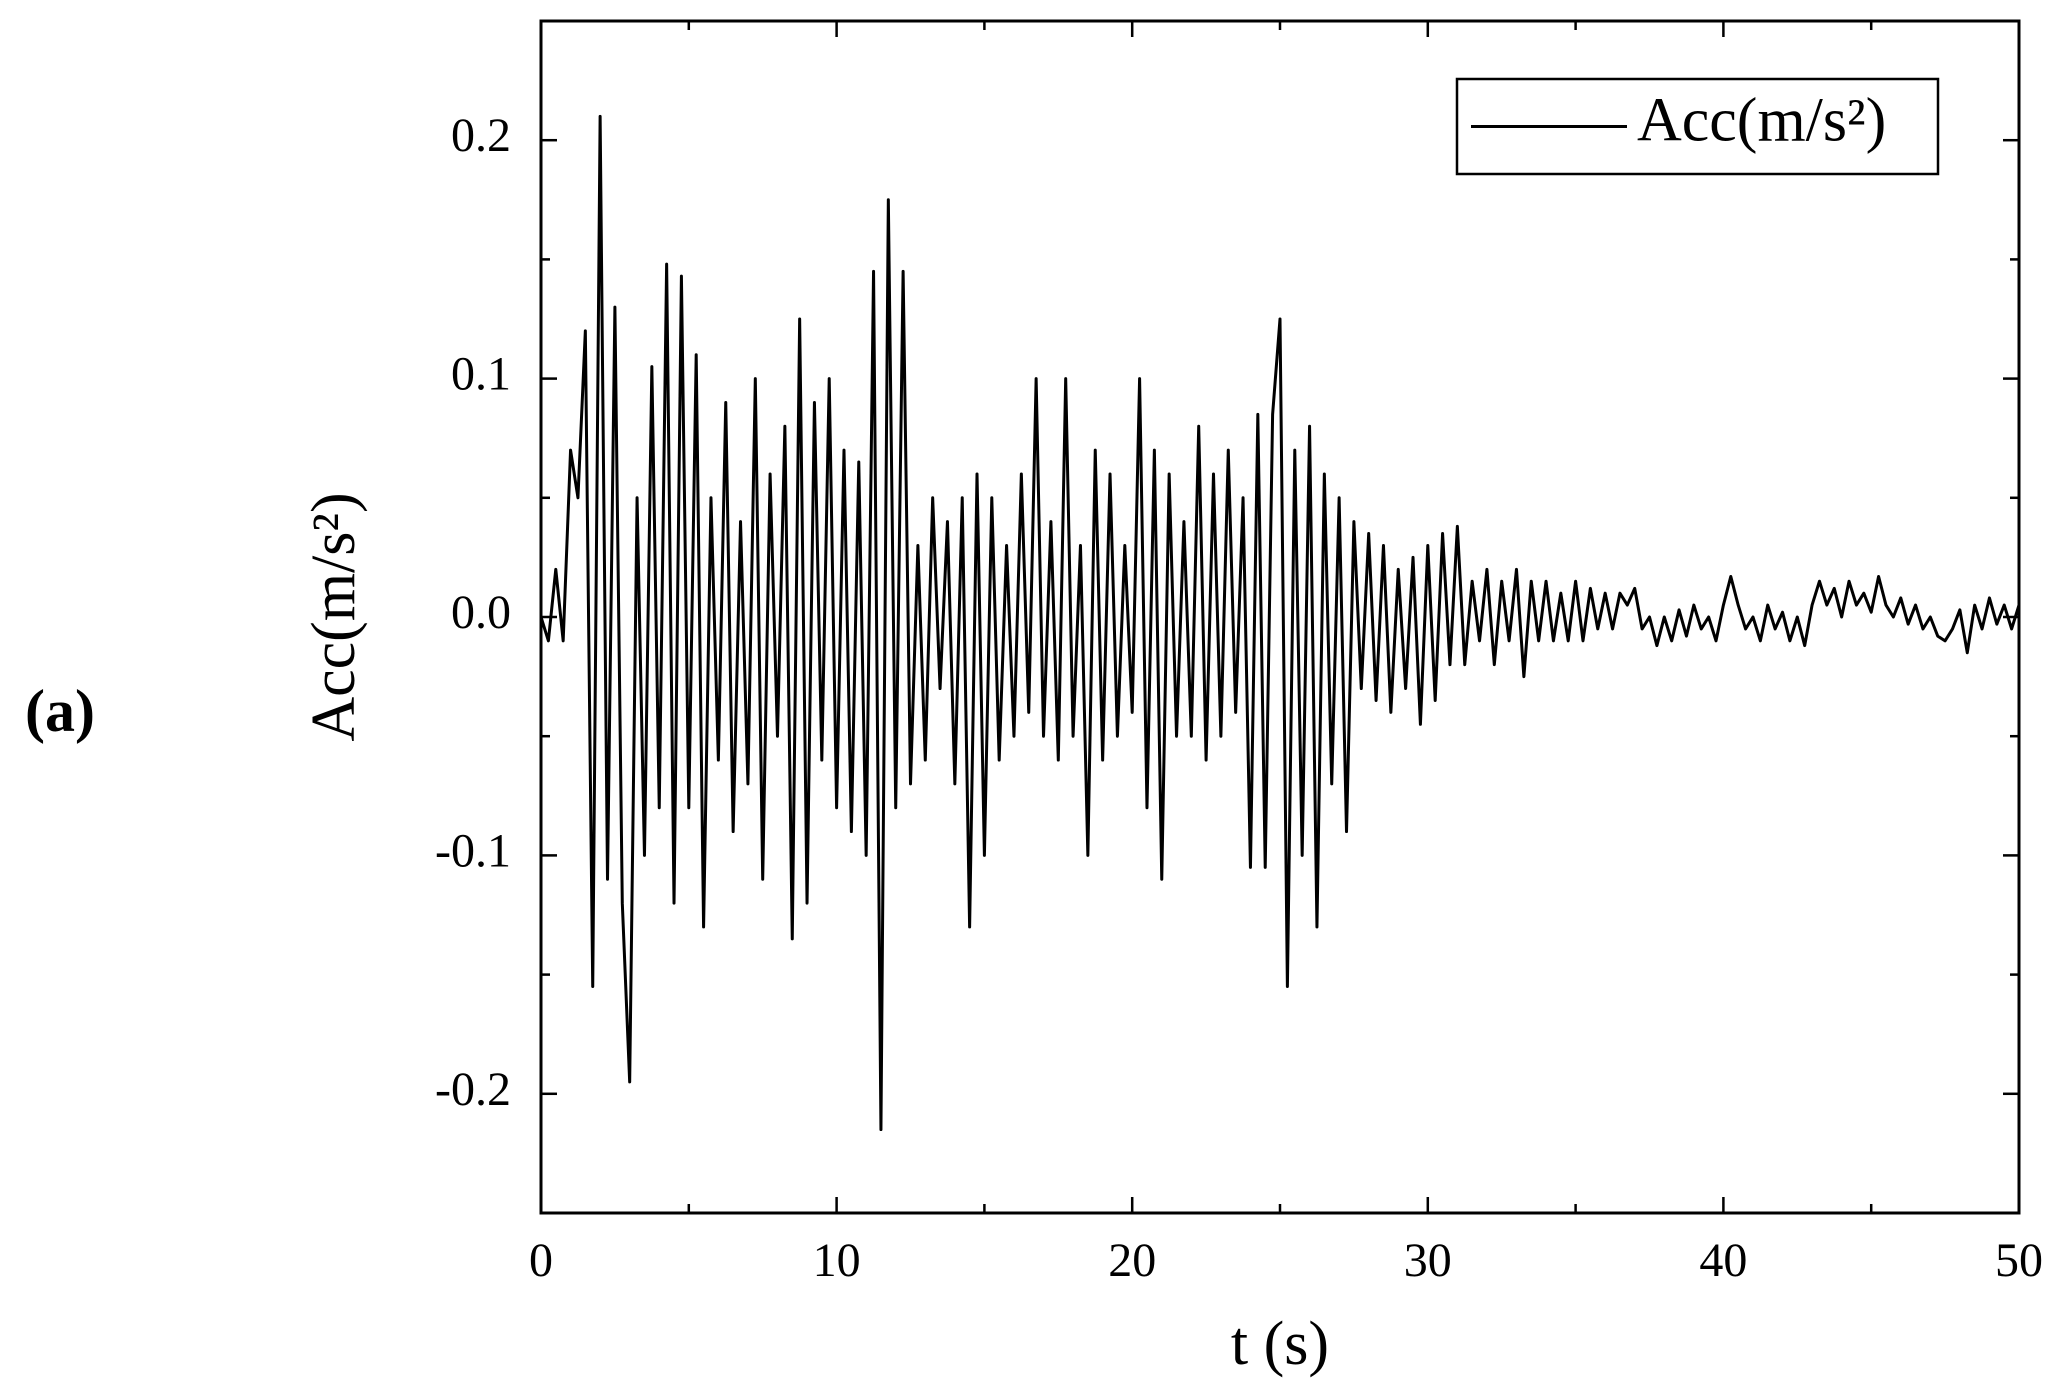 This screenshot has width=2057, height=1397. I want to click on x-tick-label: 40, so click(1723, 1260).